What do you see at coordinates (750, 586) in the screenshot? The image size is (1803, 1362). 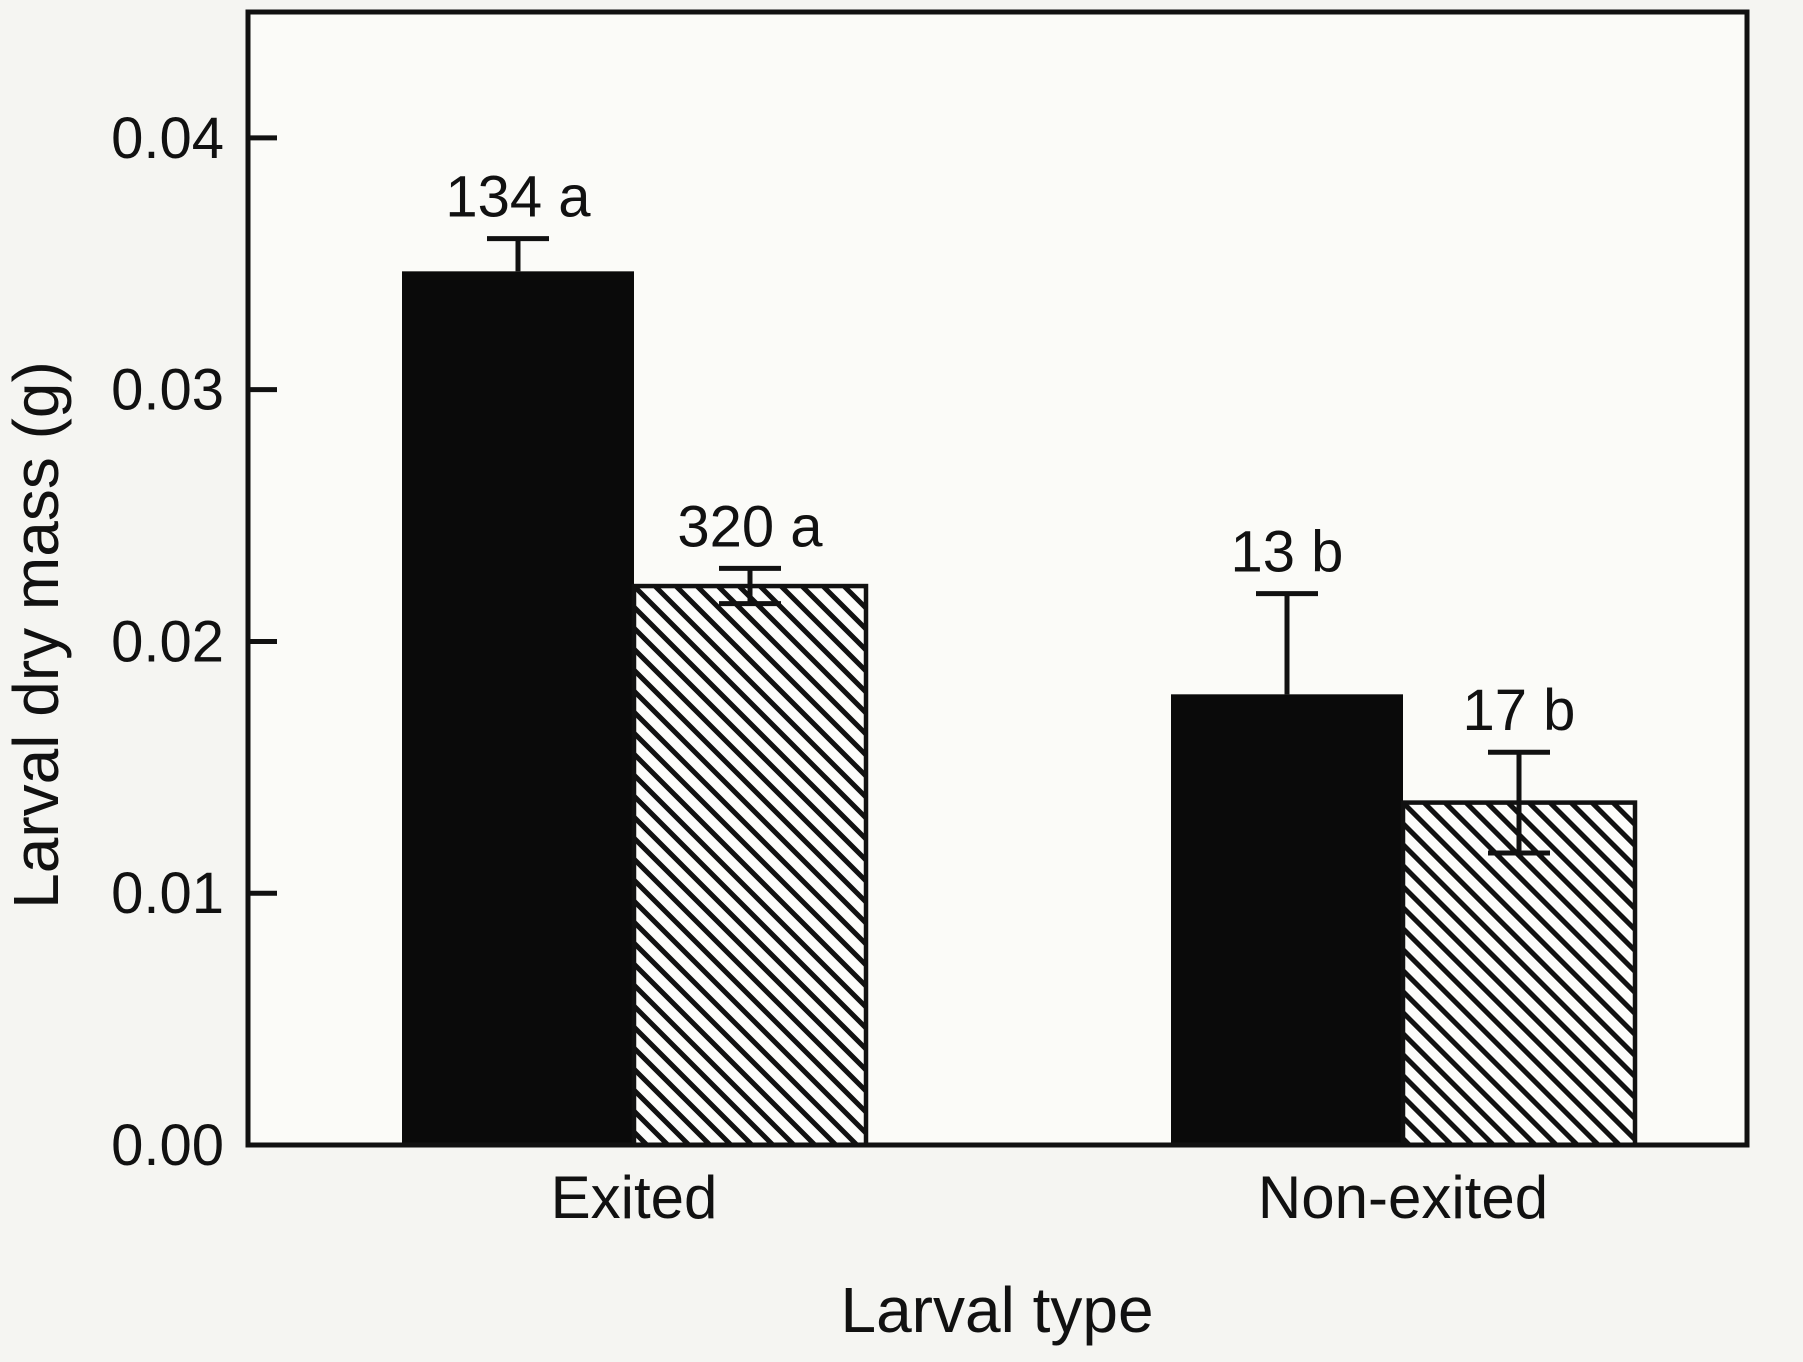 I see `error-bar-exited-diagonal-hatch` at bounding box center [750, 586].